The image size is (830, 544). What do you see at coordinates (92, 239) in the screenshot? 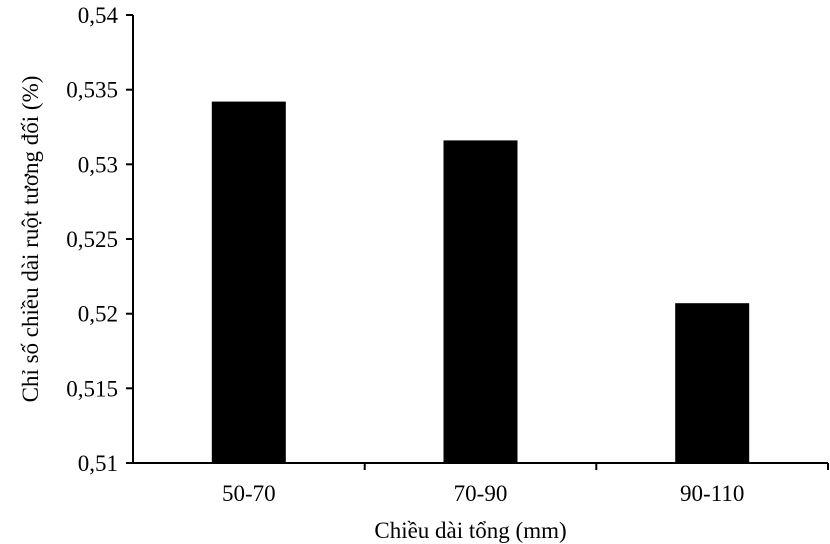
I see `y-tick-label: 0,525` at bounding box center [92, 239].